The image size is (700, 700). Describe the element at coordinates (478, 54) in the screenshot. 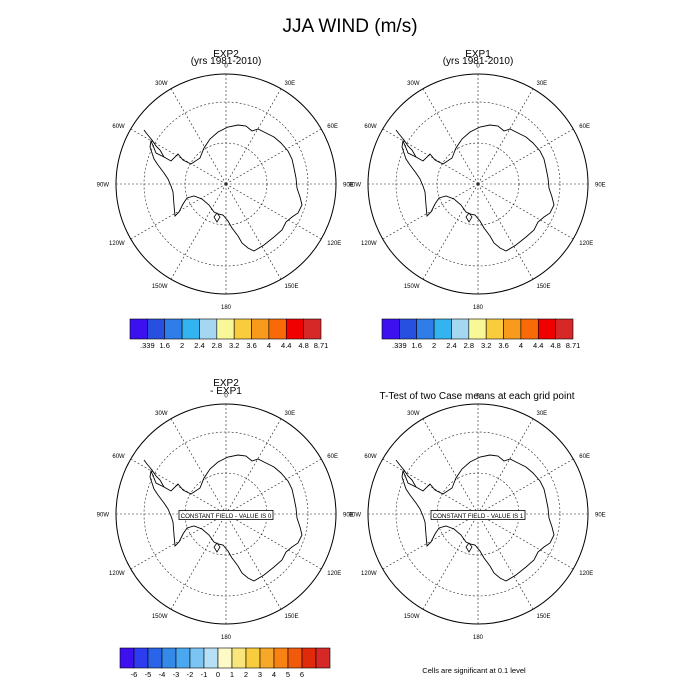

I see `panel-exp1-title-line1: EXP1` at that location.